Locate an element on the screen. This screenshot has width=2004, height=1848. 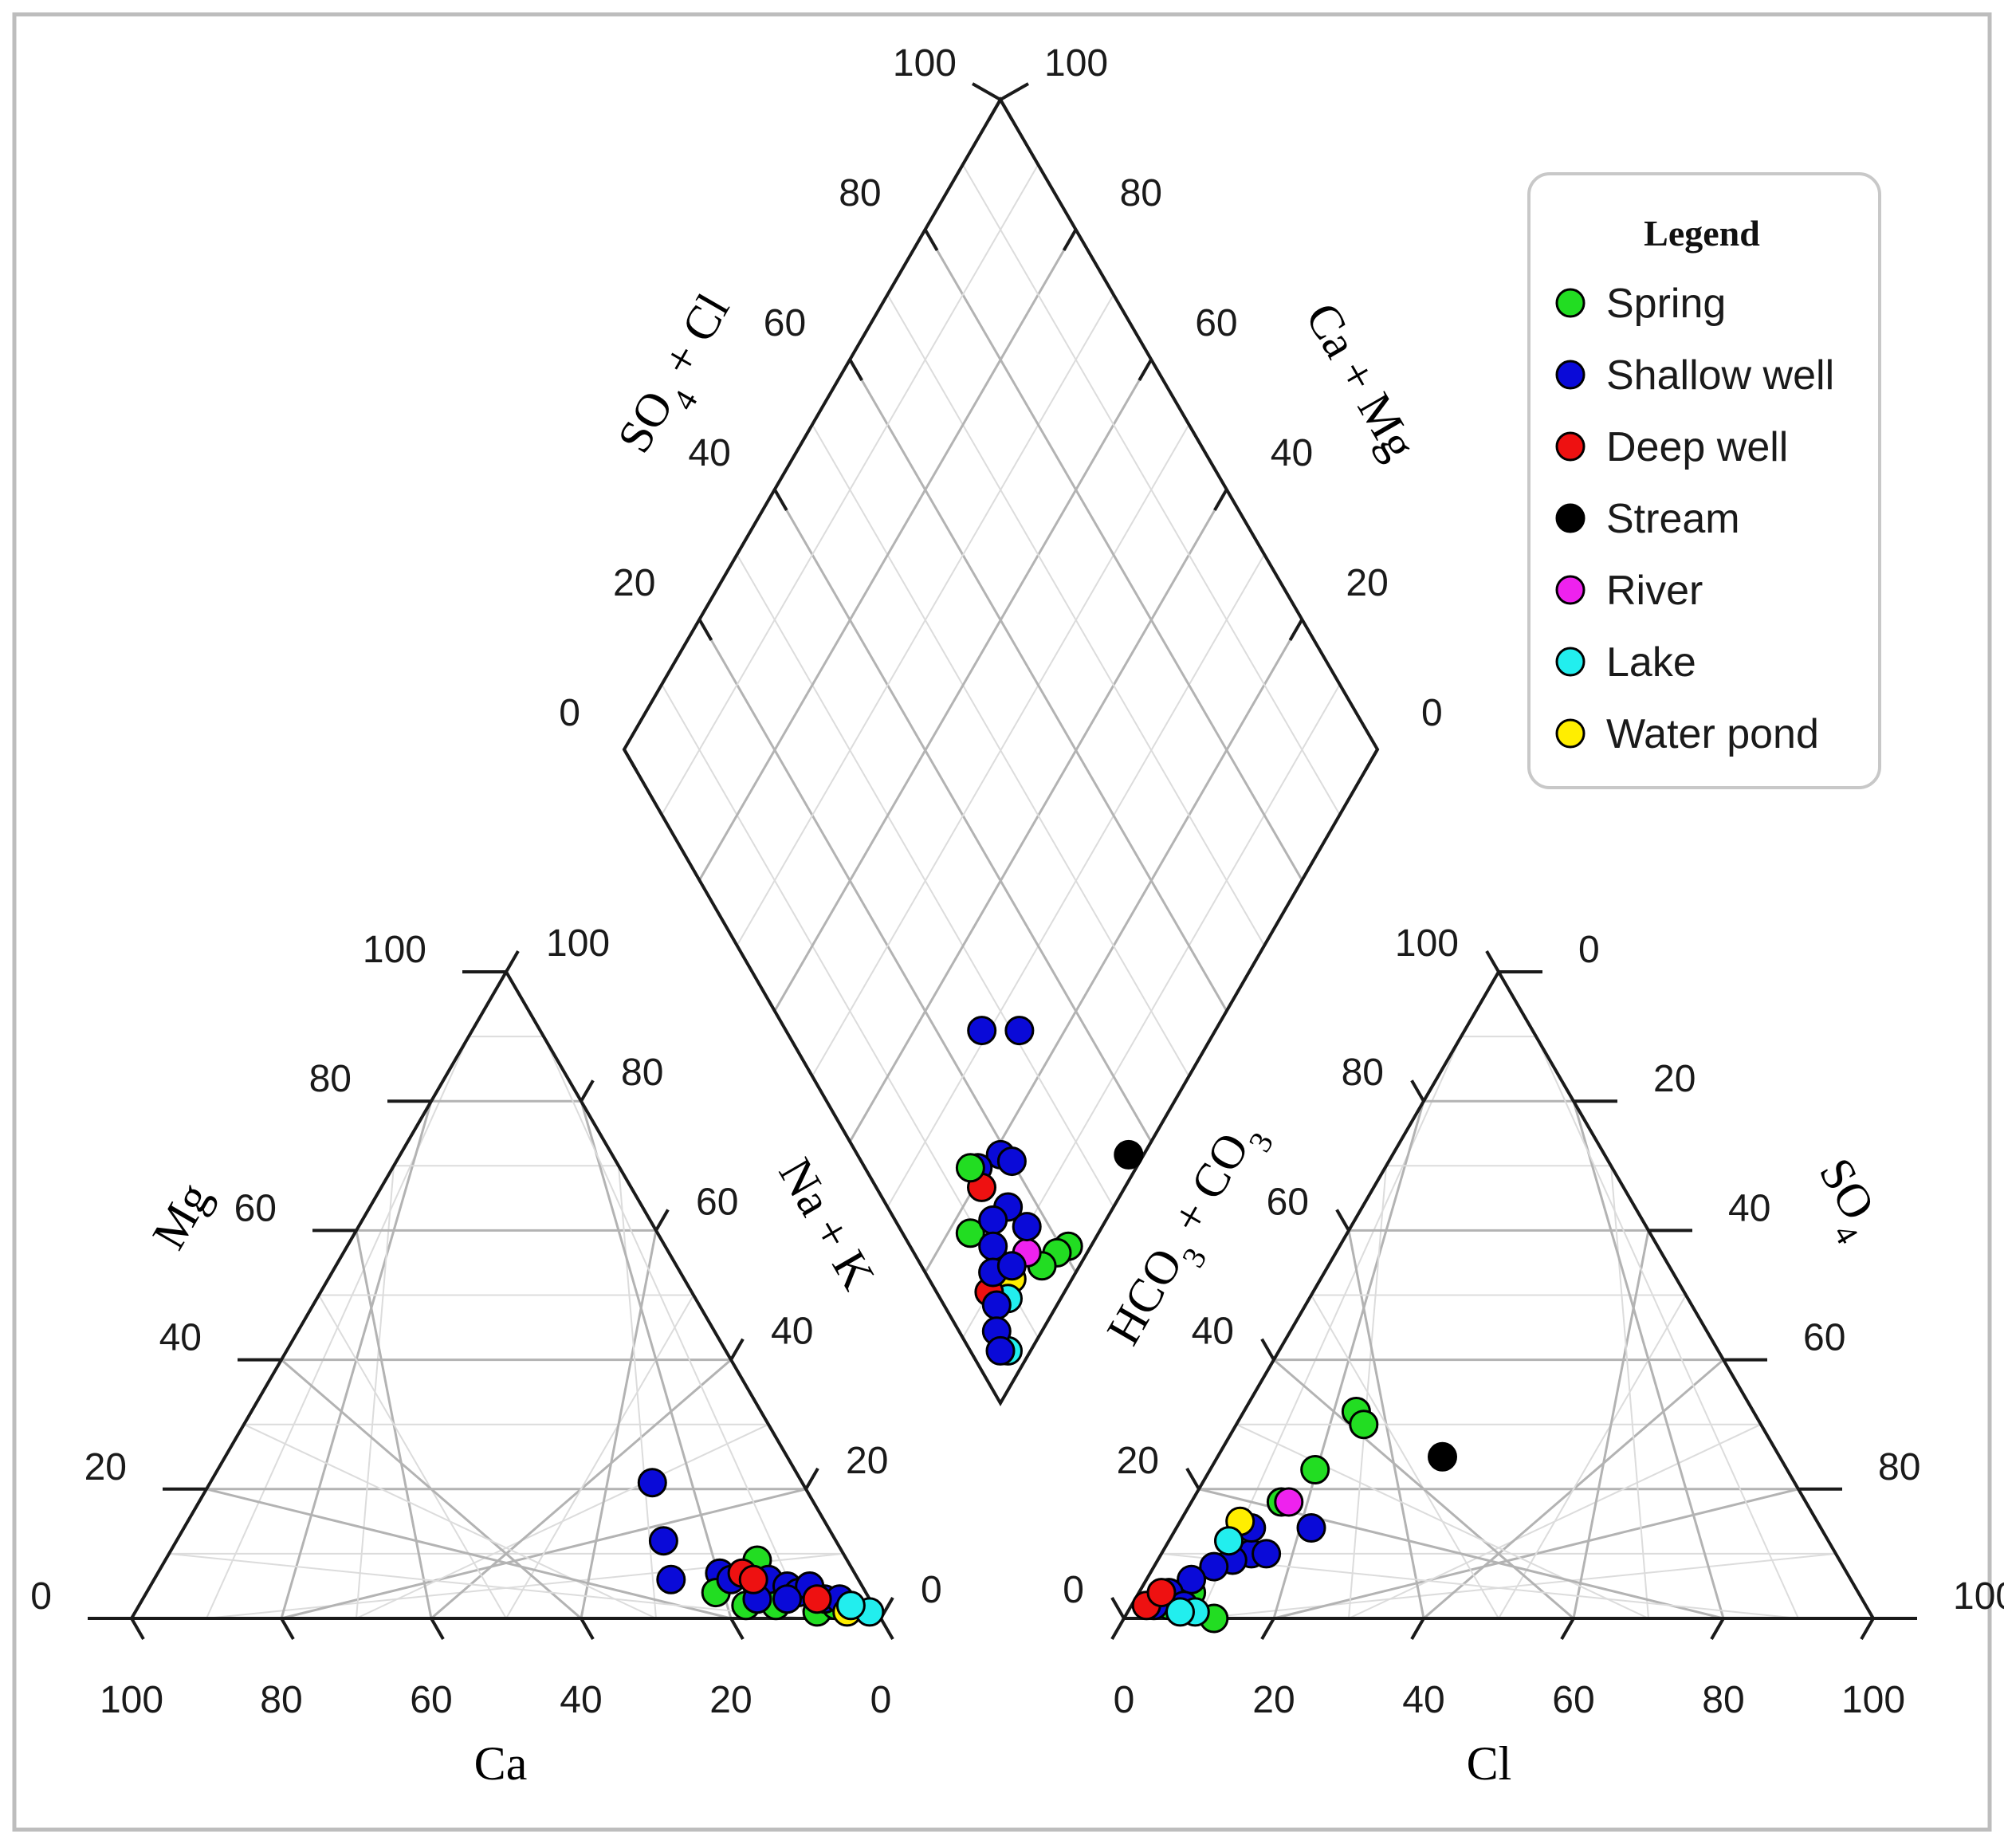
diamond-upper-right-tick-label: 0 is located at coordinates (1432, 713).